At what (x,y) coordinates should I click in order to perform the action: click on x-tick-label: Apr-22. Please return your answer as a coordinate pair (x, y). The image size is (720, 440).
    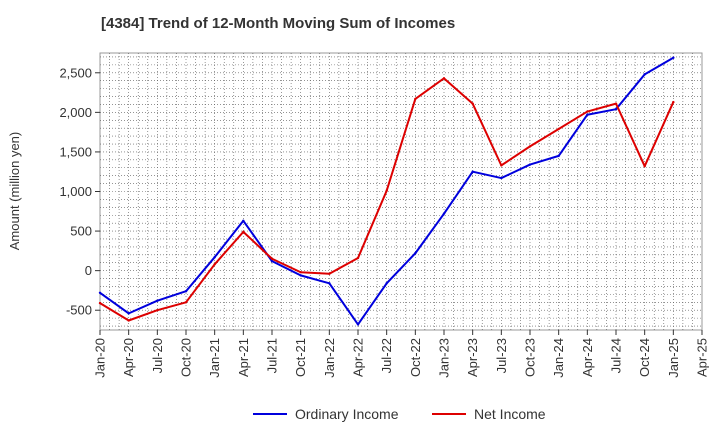
    Looking at the image, I should click on (358, 357).